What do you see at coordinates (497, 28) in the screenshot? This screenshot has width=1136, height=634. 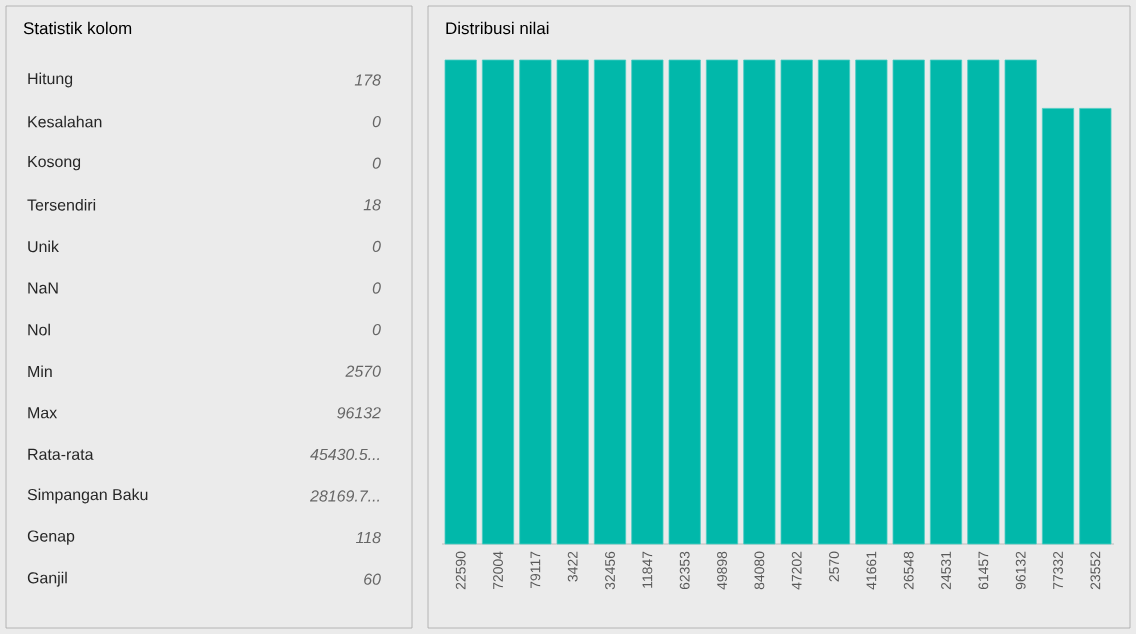 I see `chart-title: Distribusi nilai` at bounding box center [497, 28].